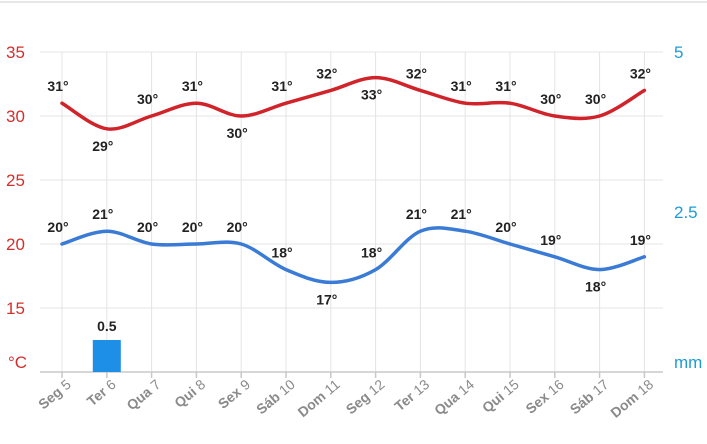 Image resolution: width=707 pixels, height=444 pixels. I want to click on x-tick-label: Sáb 10, so click(275, 396).